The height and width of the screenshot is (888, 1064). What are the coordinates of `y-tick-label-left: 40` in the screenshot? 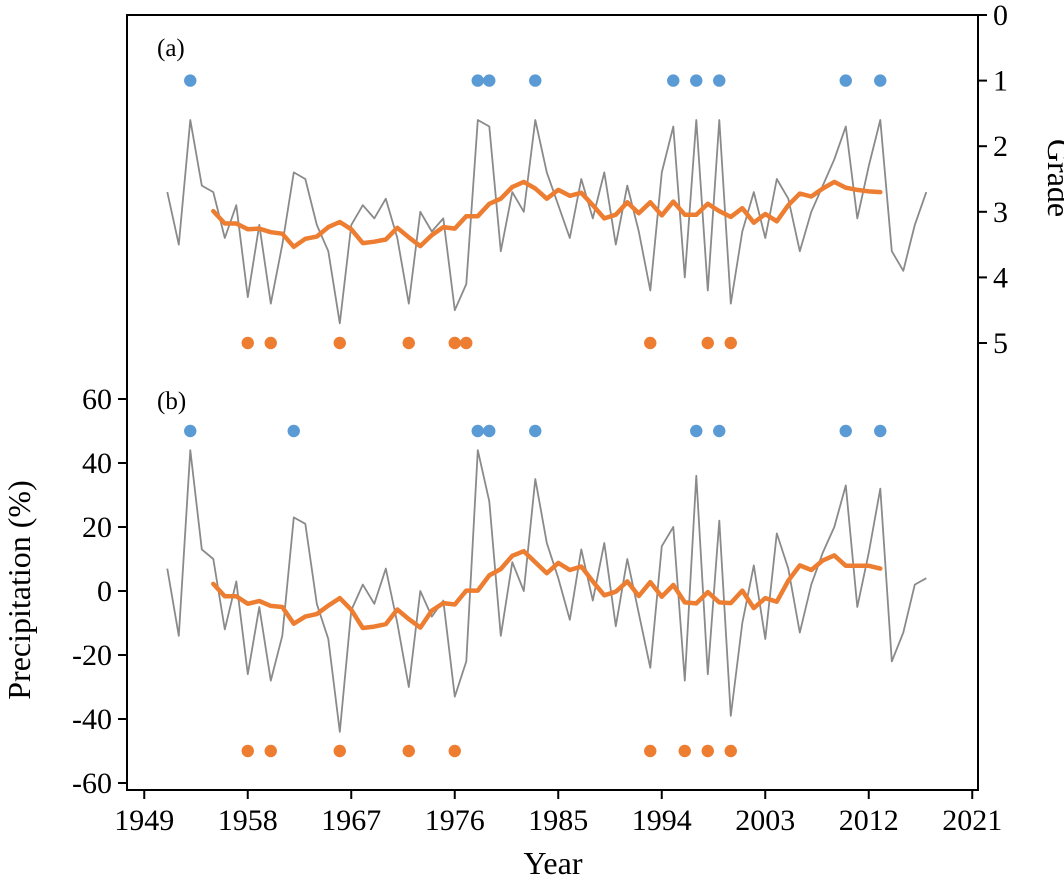 It's located at (97, 463).